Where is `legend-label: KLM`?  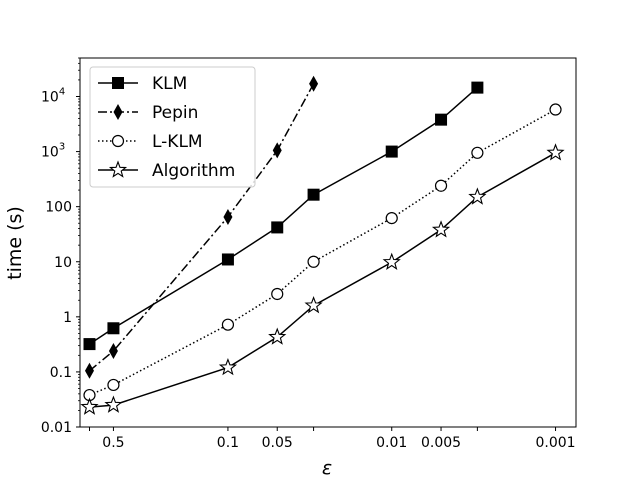
legend-label: KLM is located at coordinates (169, 84).